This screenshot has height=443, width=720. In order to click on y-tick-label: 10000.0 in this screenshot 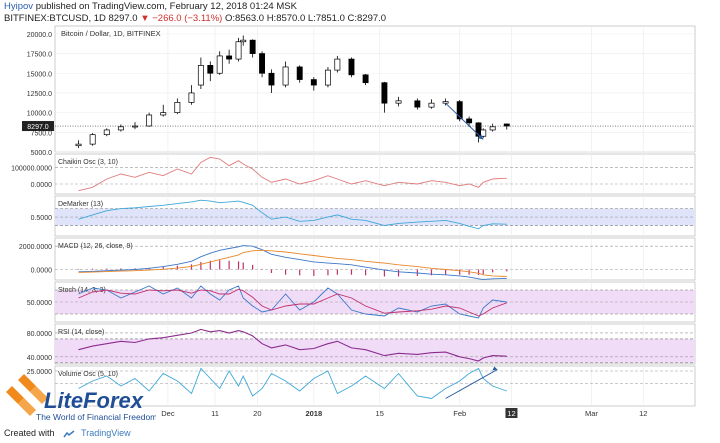, I will do `click(39, 114)`.